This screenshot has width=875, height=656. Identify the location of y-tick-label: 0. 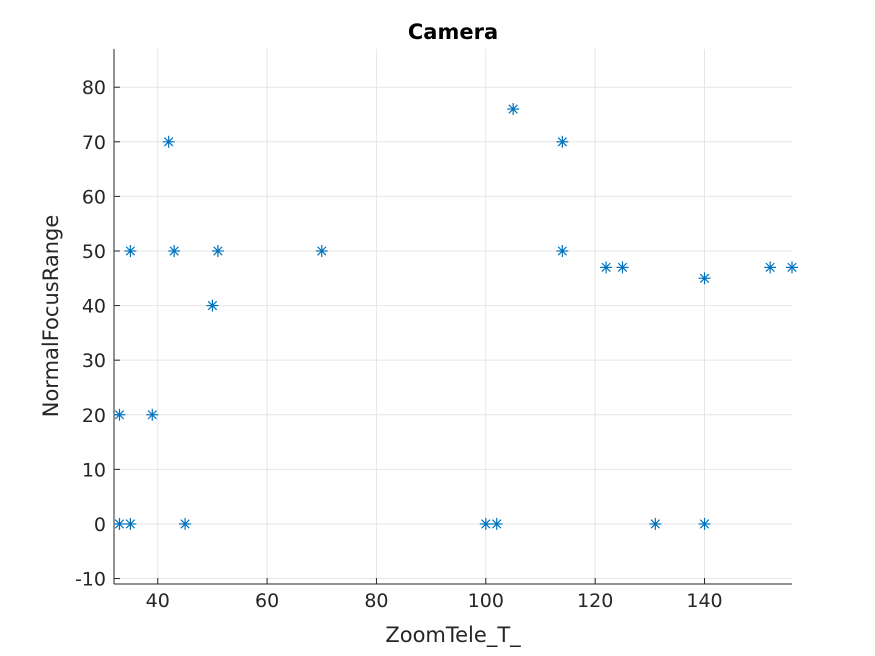
(100, 525).